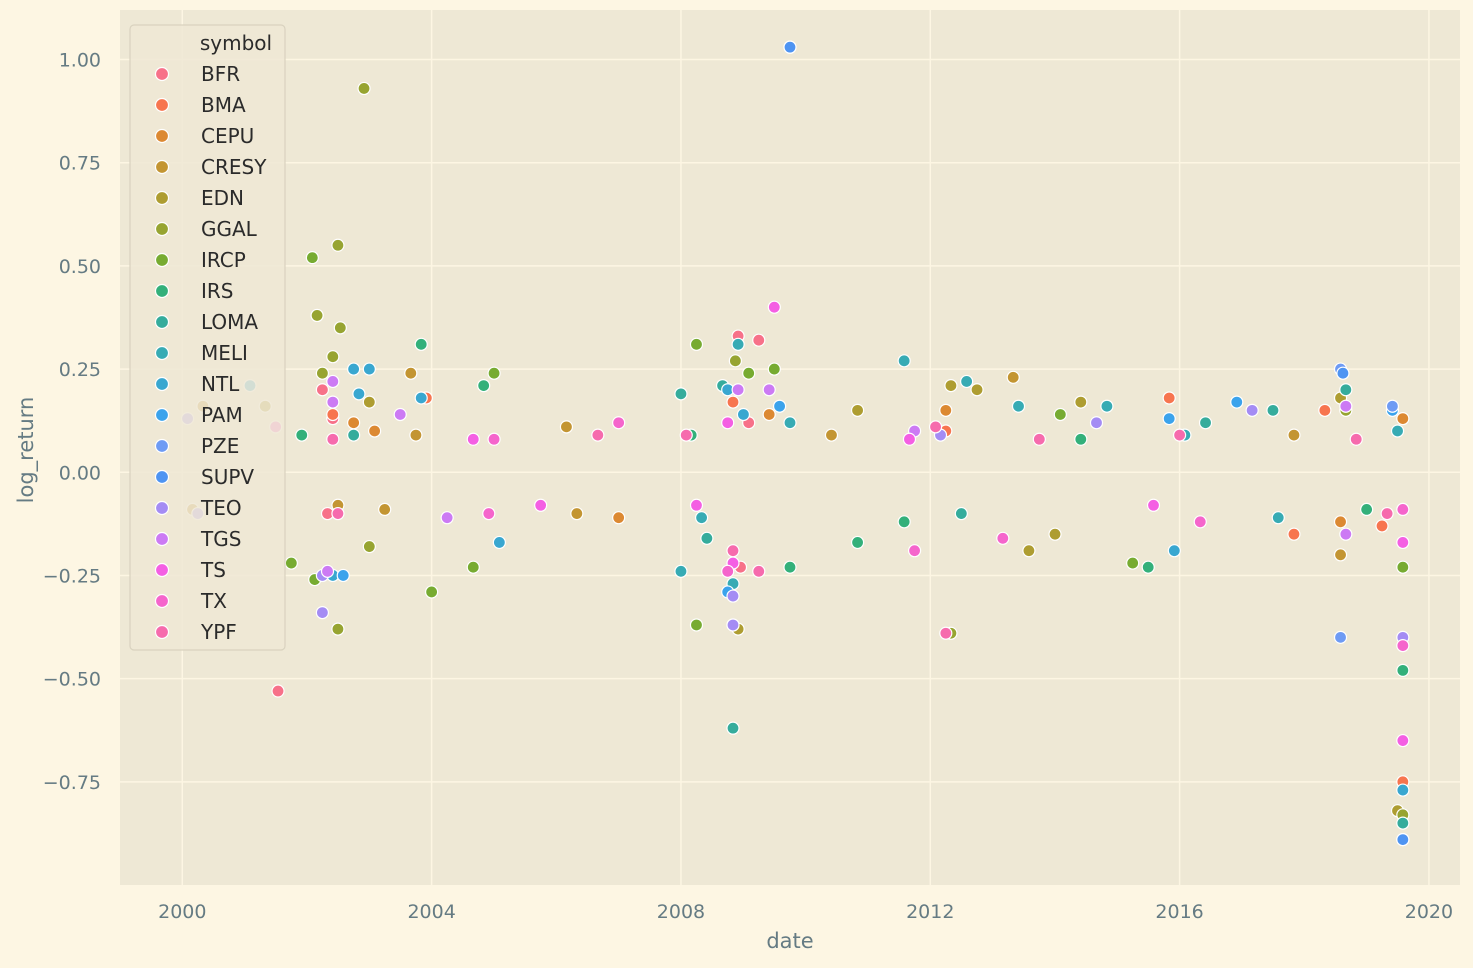 This screenshot has width=1473, height=968. Describe the element at coordinates (1252, 410) in the screenshot. I see `data-point-teo` at that location.